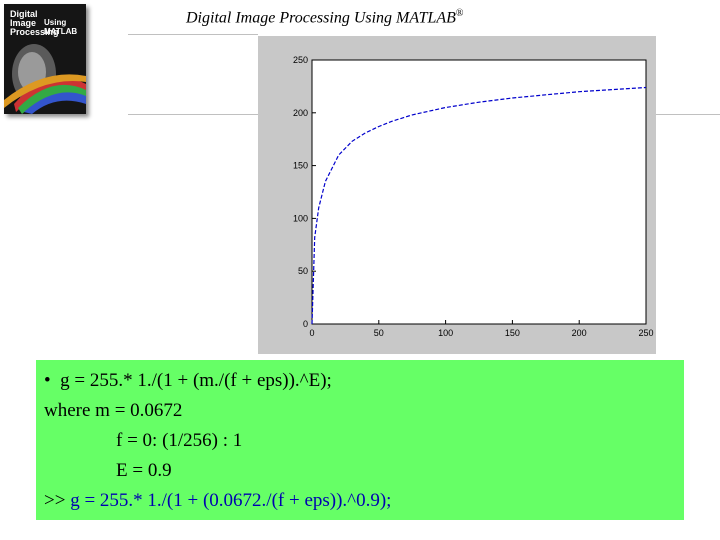 The width and height of the screenshot is (720, 540). I want to click on x-tick-label: 50, so click(379, 333).